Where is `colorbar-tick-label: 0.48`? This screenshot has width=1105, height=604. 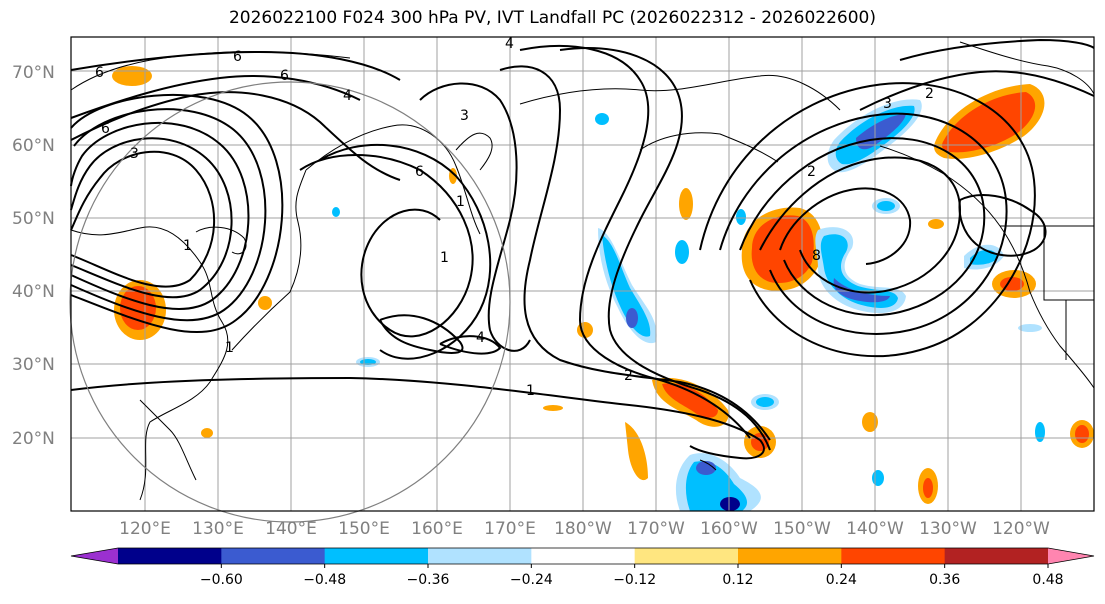
colorbar-tick-label: 0.48 is located at coordinates (1047, 580).